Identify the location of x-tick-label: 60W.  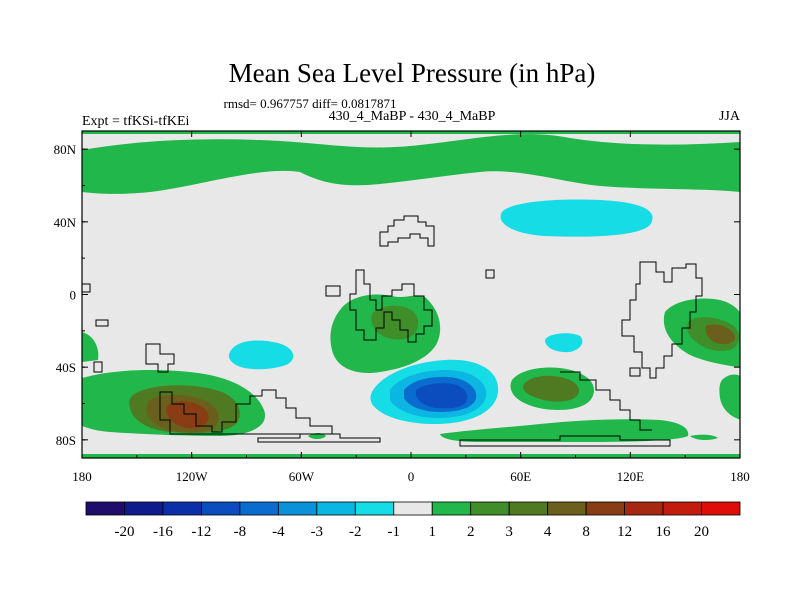
(302, 476).